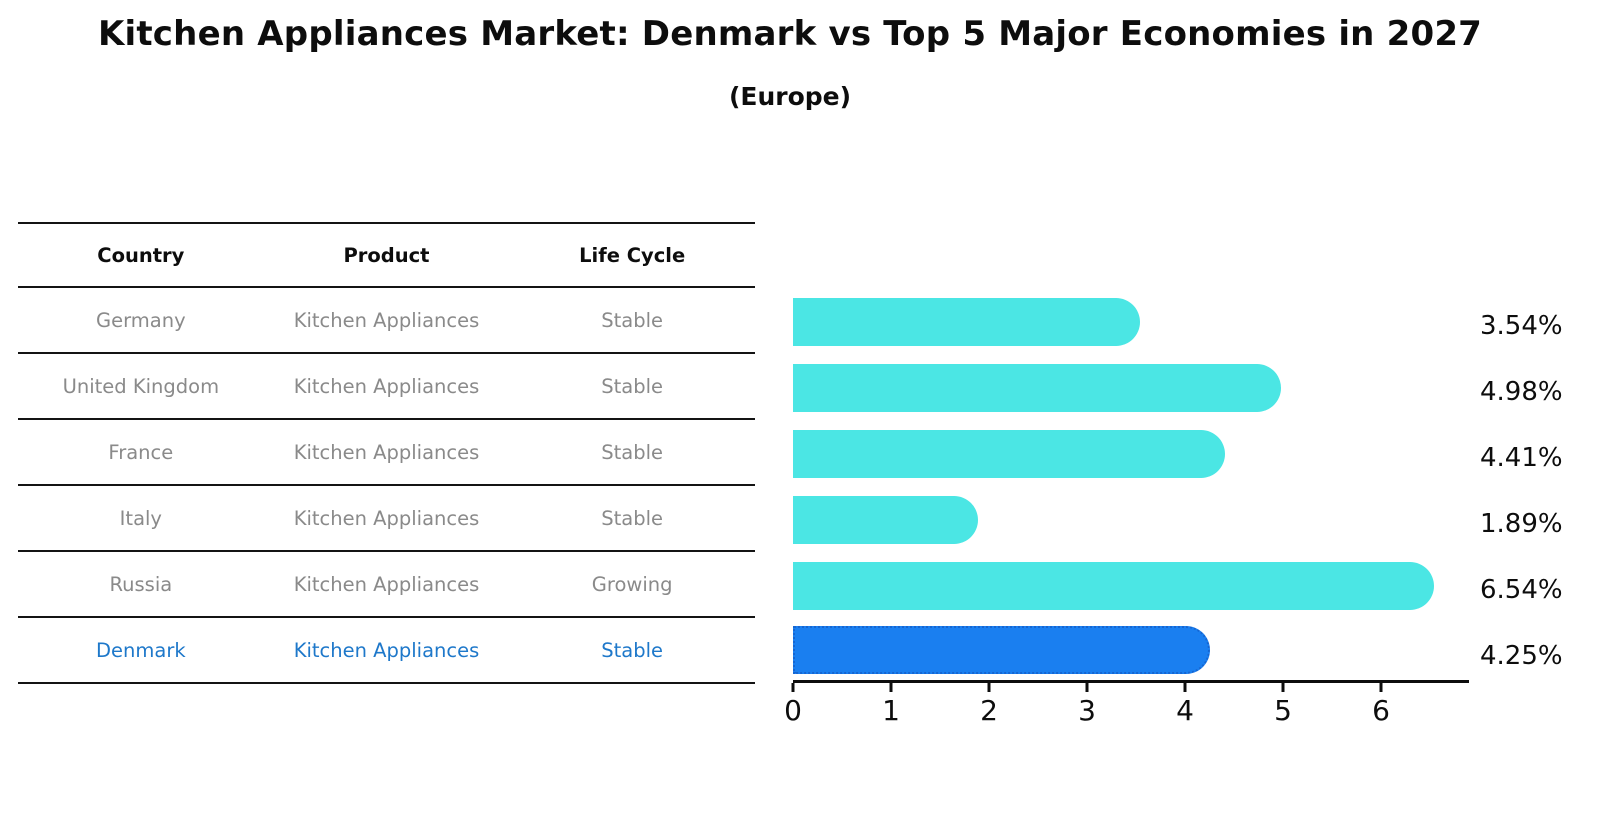  I want to click on x-tick-label-0: 0, so click(793, 710).